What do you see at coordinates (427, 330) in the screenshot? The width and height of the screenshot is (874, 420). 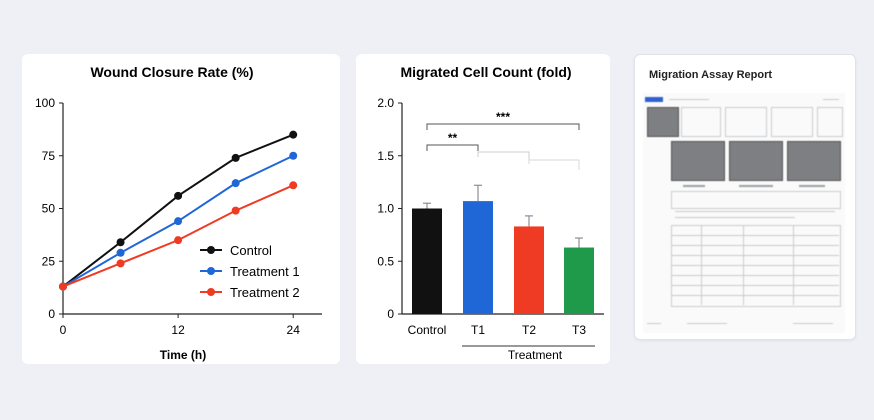 I see `x-tick-label: Control` at bounding box center [427, 330].